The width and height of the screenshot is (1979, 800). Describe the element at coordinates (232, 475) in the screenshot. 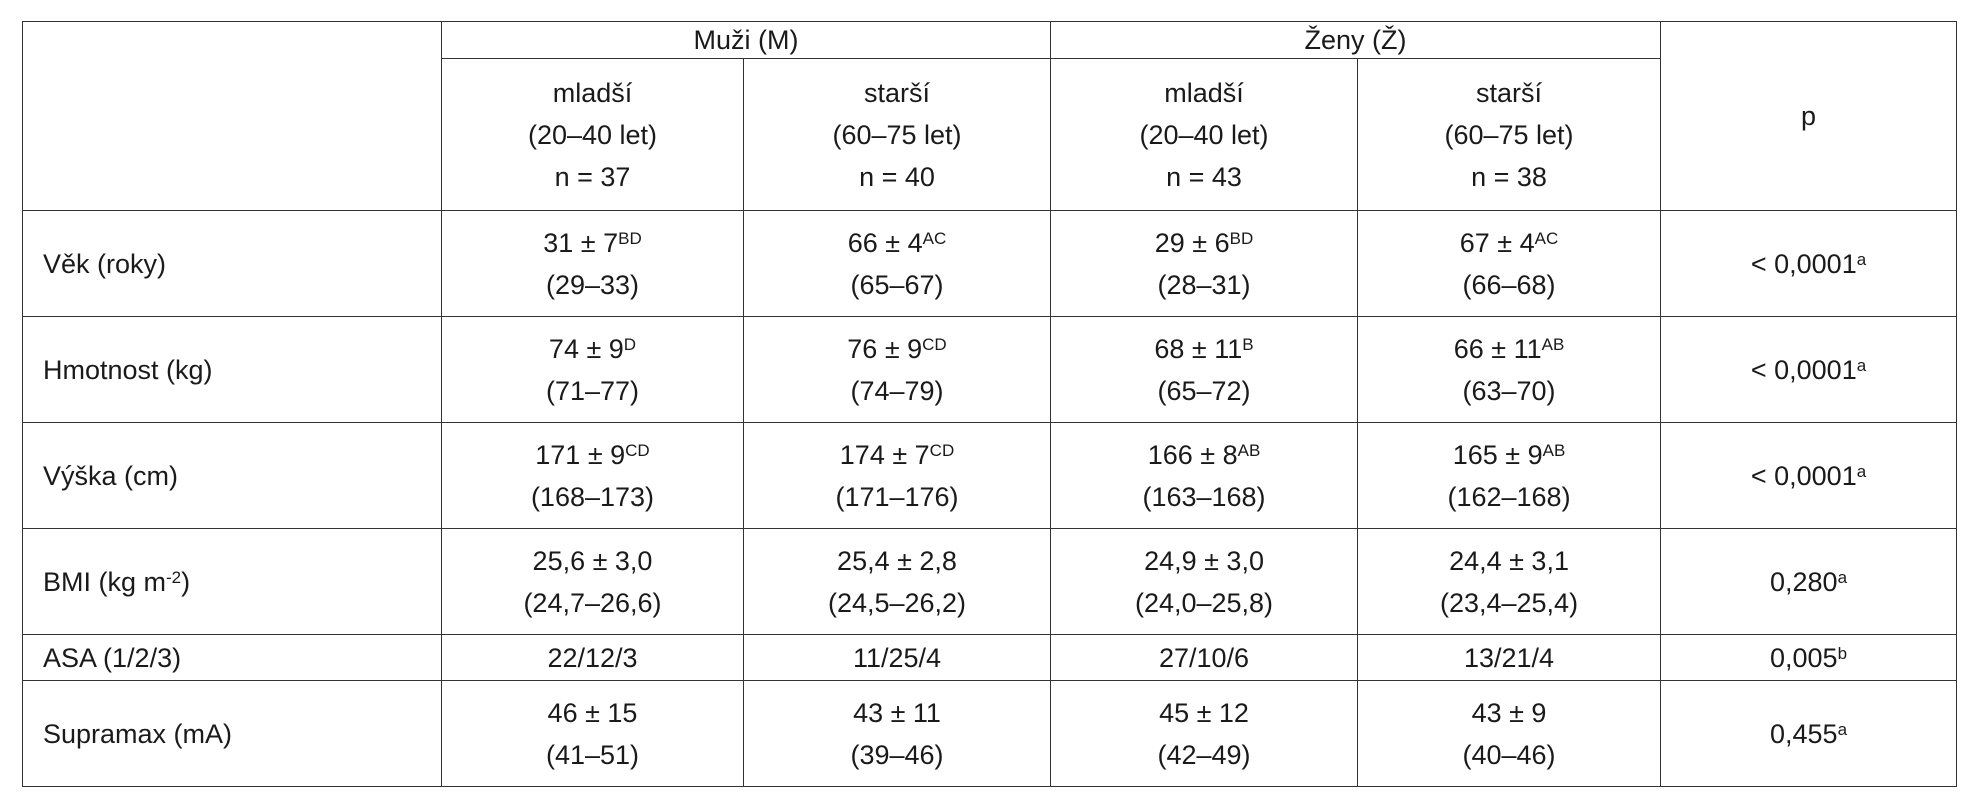

I see `row-label: Výška (cm)` at that location.